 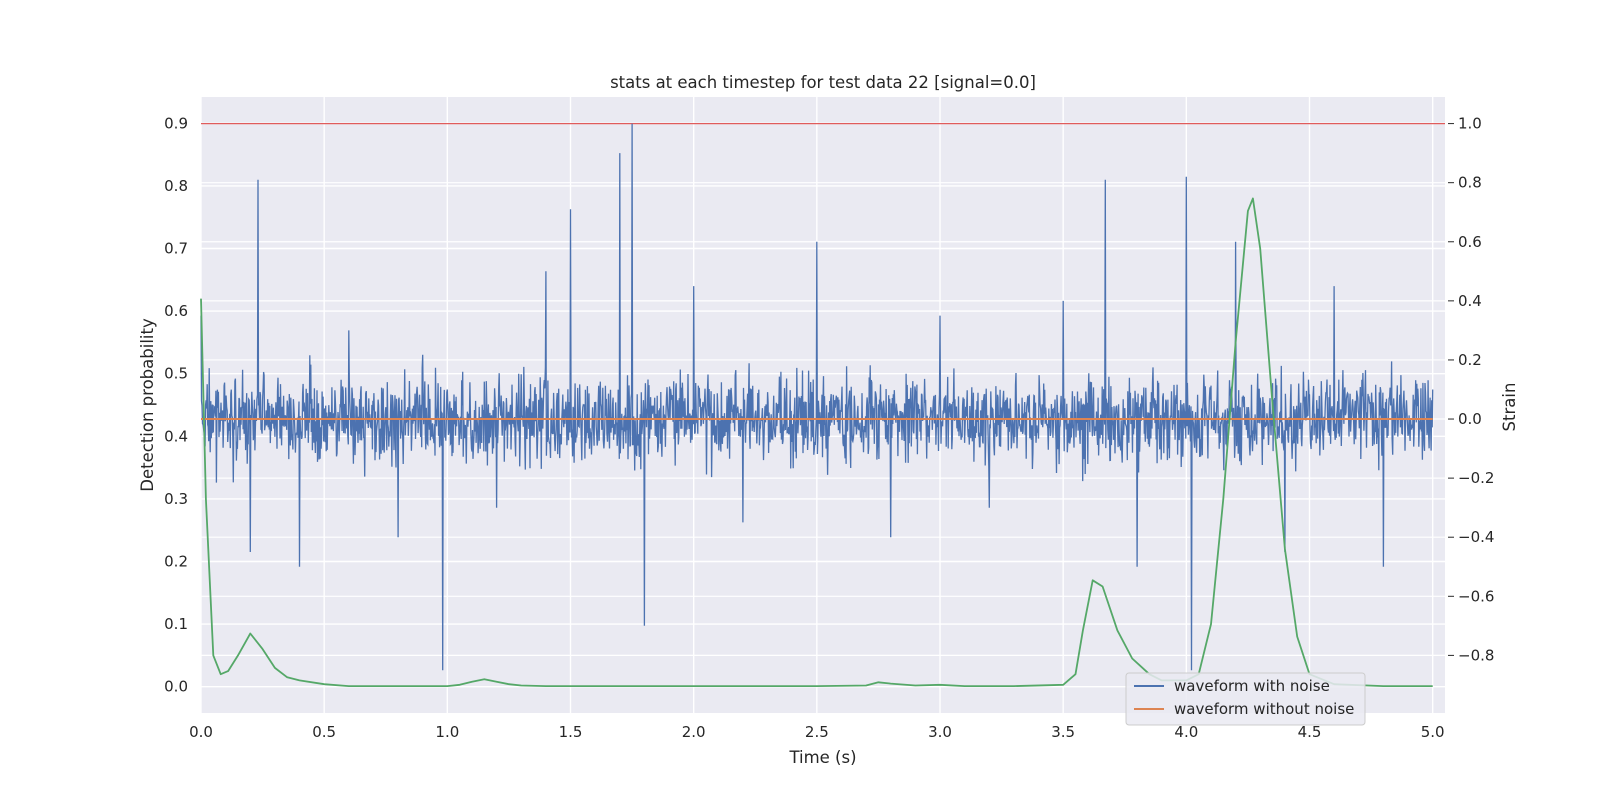 What do you see at coordinates (694, 732) in the screenshot?
I see `x-tick-label: 2.0` at bounding box center [694, 732].